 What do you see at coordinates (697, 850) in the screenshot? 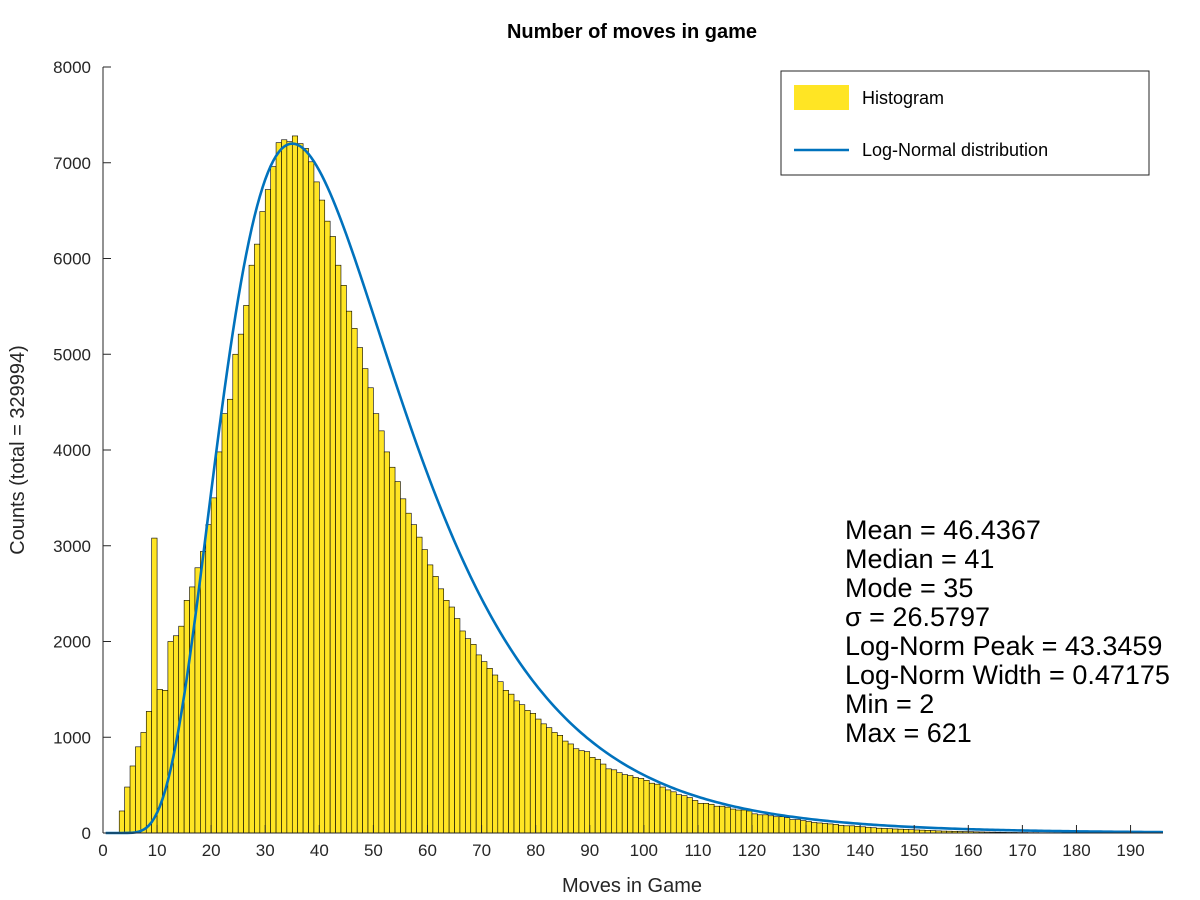
I see `x-tick-label: 110` at bounding box center [697, 850].